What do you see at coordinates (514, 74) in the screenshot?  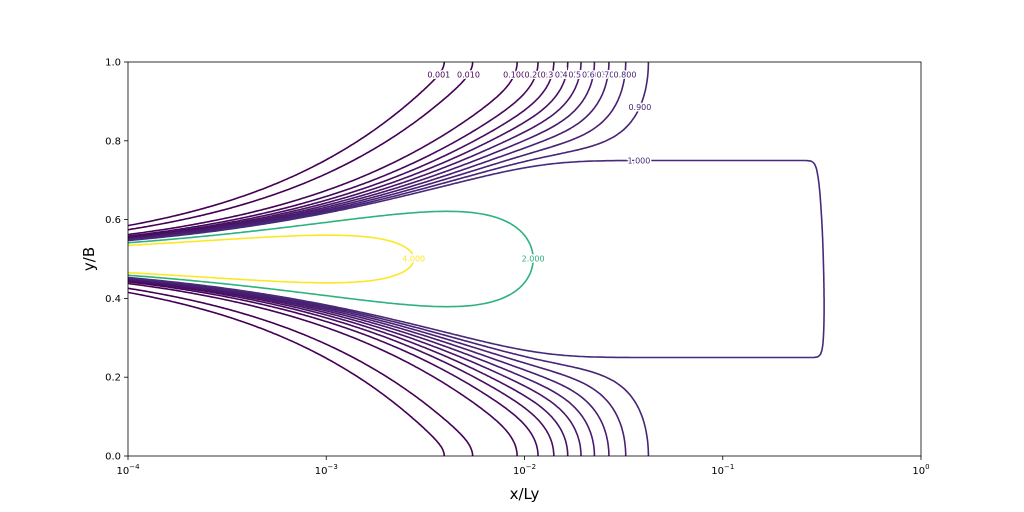 I see `contour-label: 0.100` at bounding box center [514, 74].